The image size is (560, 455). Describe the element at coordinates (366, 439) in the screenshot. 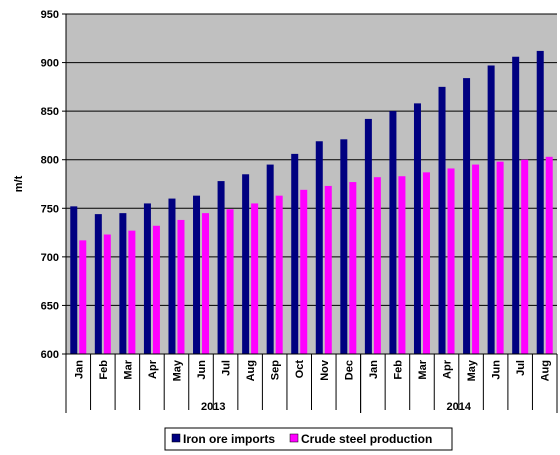

I see `legend-label-crude-steel: Crude steel production` at that location.